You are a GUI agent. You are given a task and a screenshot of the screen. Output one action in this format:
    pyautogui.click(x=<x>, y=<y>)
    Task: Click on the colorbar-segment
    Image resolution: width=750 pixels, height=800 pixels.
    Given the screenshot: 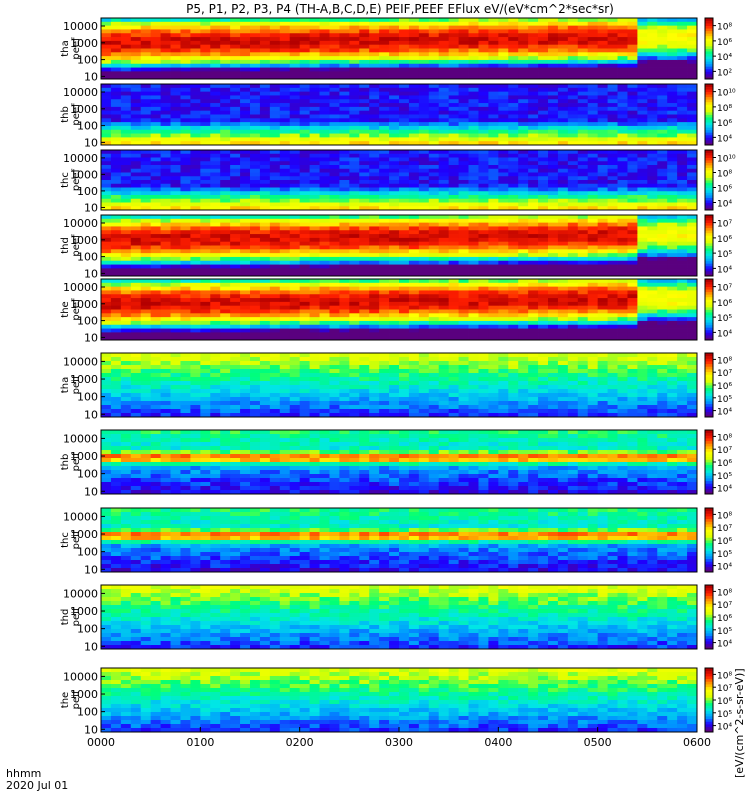 What is the action you would take?
    pyautogui.click(x=709, y=118)
    